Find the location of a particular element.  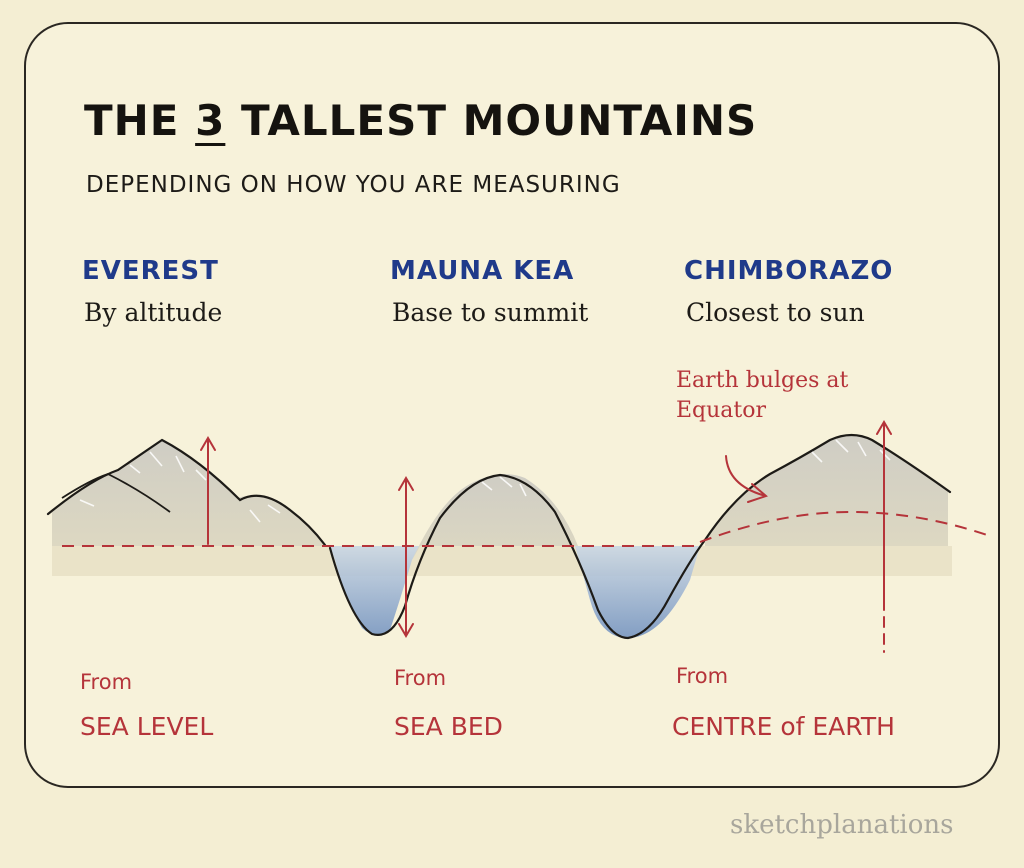

chimborazo-snow is located at coordinates (851, 451).